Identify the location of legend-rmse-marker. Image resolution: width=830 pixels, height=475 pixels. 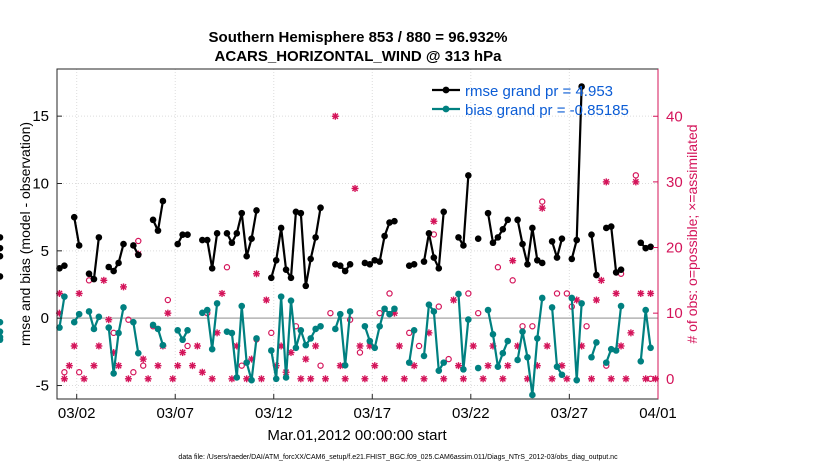
(446, 90).